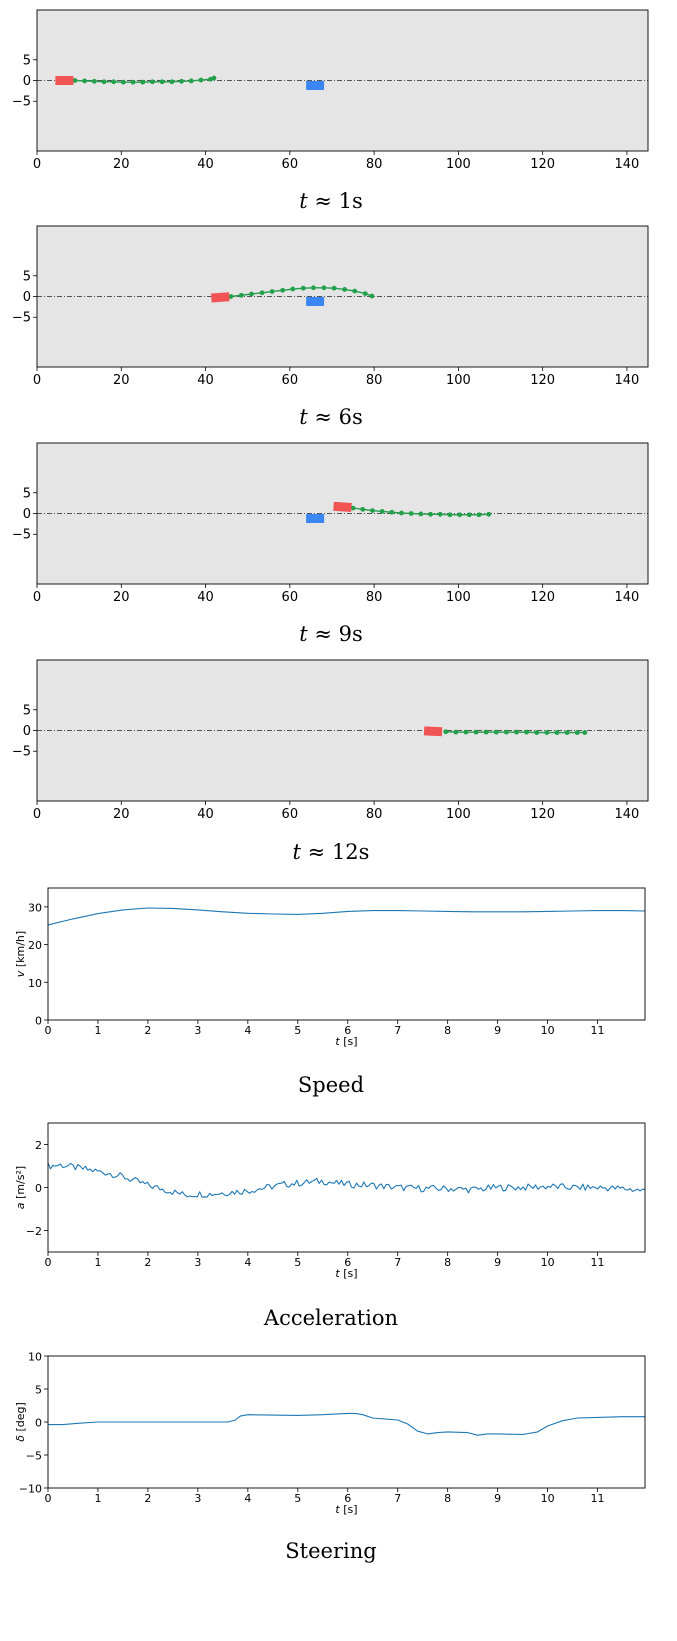  What do you see at coordinates (433, 731) in the screenshot?
I see `ego-vehicle` at bounding box center [433, 731].